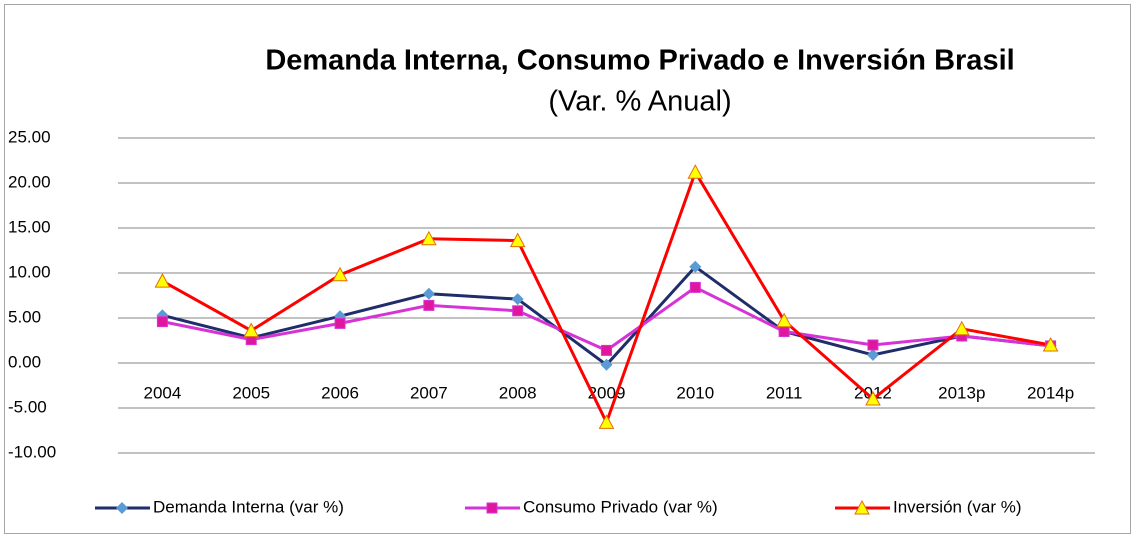 This screenshot has height=538, width=1136. Describe the element at coordinates (24, 316) in the screenshot. I see `y-tick-label: 5.00` at that location.